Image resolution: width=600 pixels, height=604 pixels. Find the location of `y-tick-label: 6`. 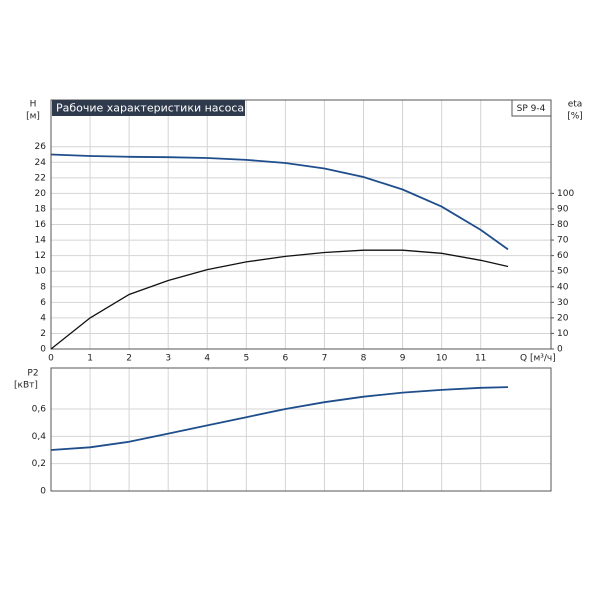

y-tick-label: 6 is located at coordinates (43, 303).